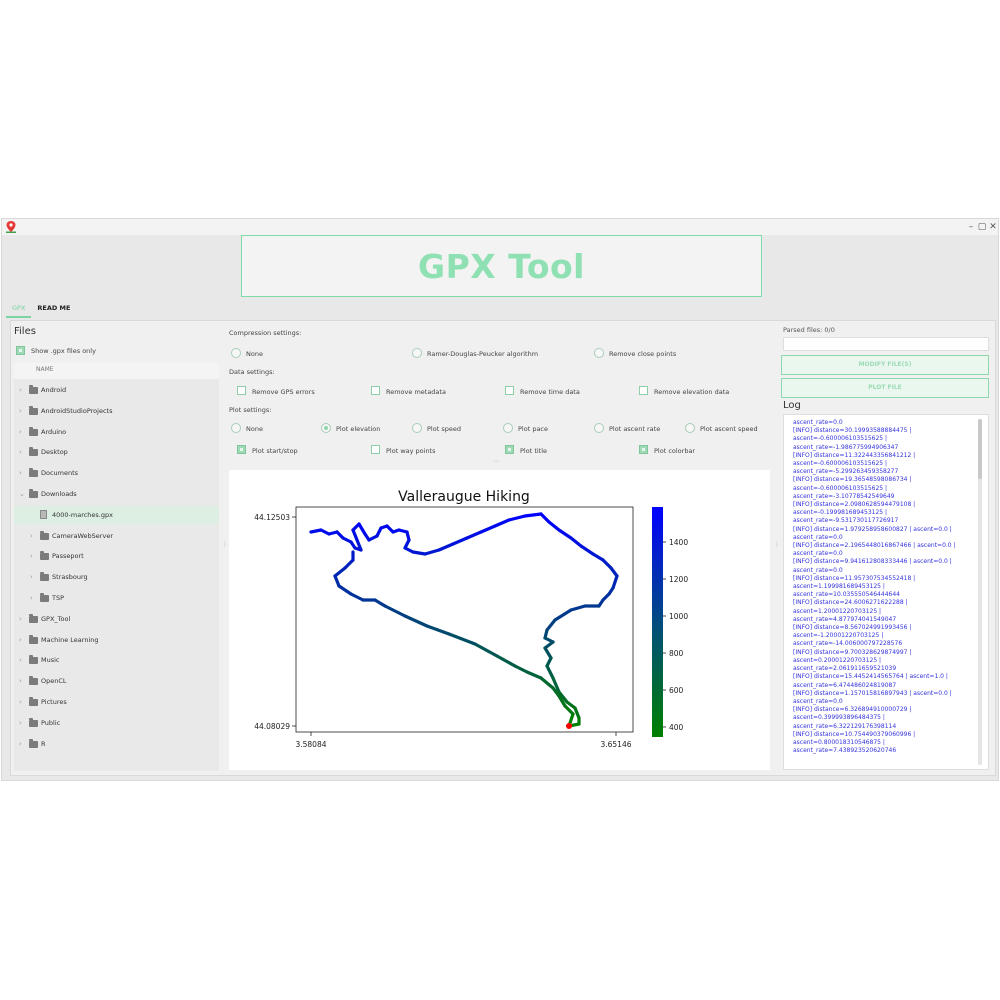 The image size is (1000, 1000). What do you see at coordinates (464, 619) in the screenshot?
I see `plot-axes-frame` at bounding box center [464, 619].